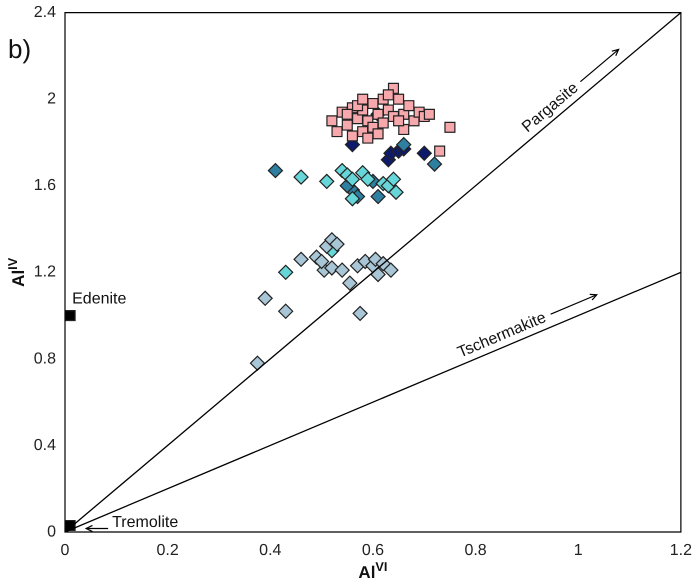  Describe the element at coordinates (45, 272) in the screenshot. I see `y-tick-label: 1.2` at that location.